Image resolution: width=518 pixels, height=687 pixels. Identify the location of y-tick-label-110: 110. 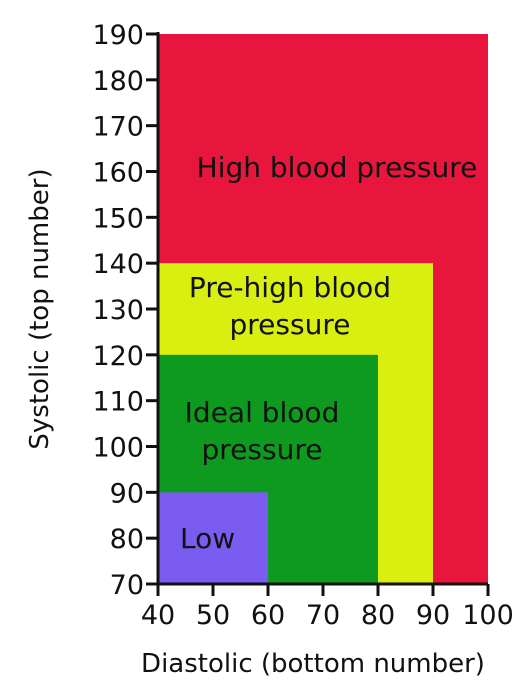
(118, 402).